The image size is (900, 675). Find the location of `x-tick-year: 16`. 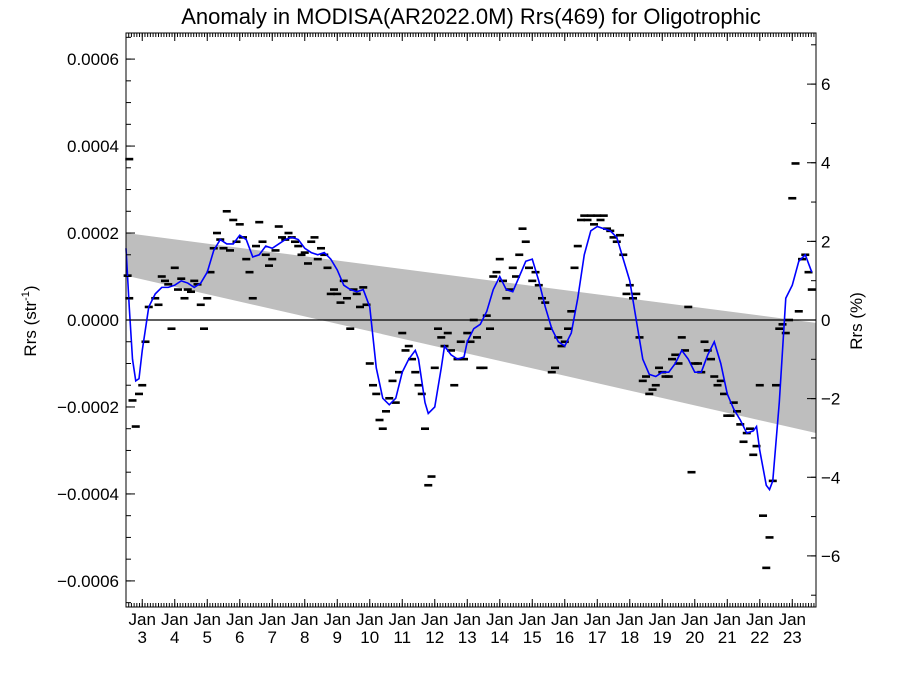

x-tick-year: 16 is located at coordinates (564, 637).